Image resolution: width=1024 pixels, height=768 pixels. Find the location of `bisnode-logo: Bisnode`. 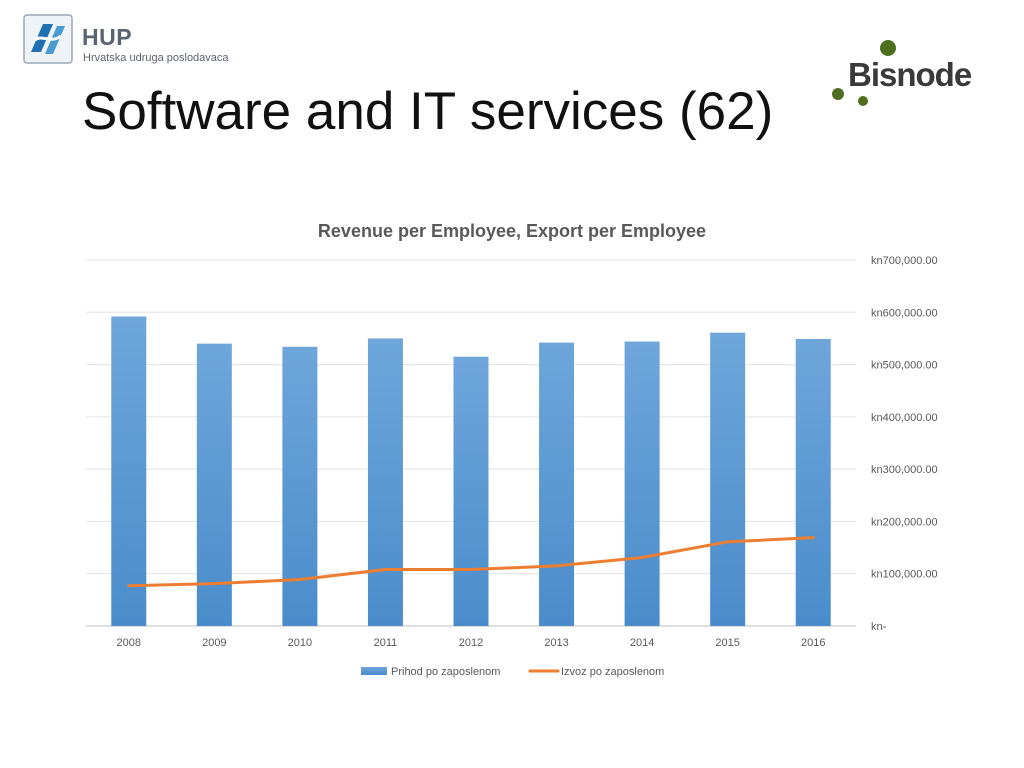

bisnode-logo: Bisnode is located at coordinates (902, 73).